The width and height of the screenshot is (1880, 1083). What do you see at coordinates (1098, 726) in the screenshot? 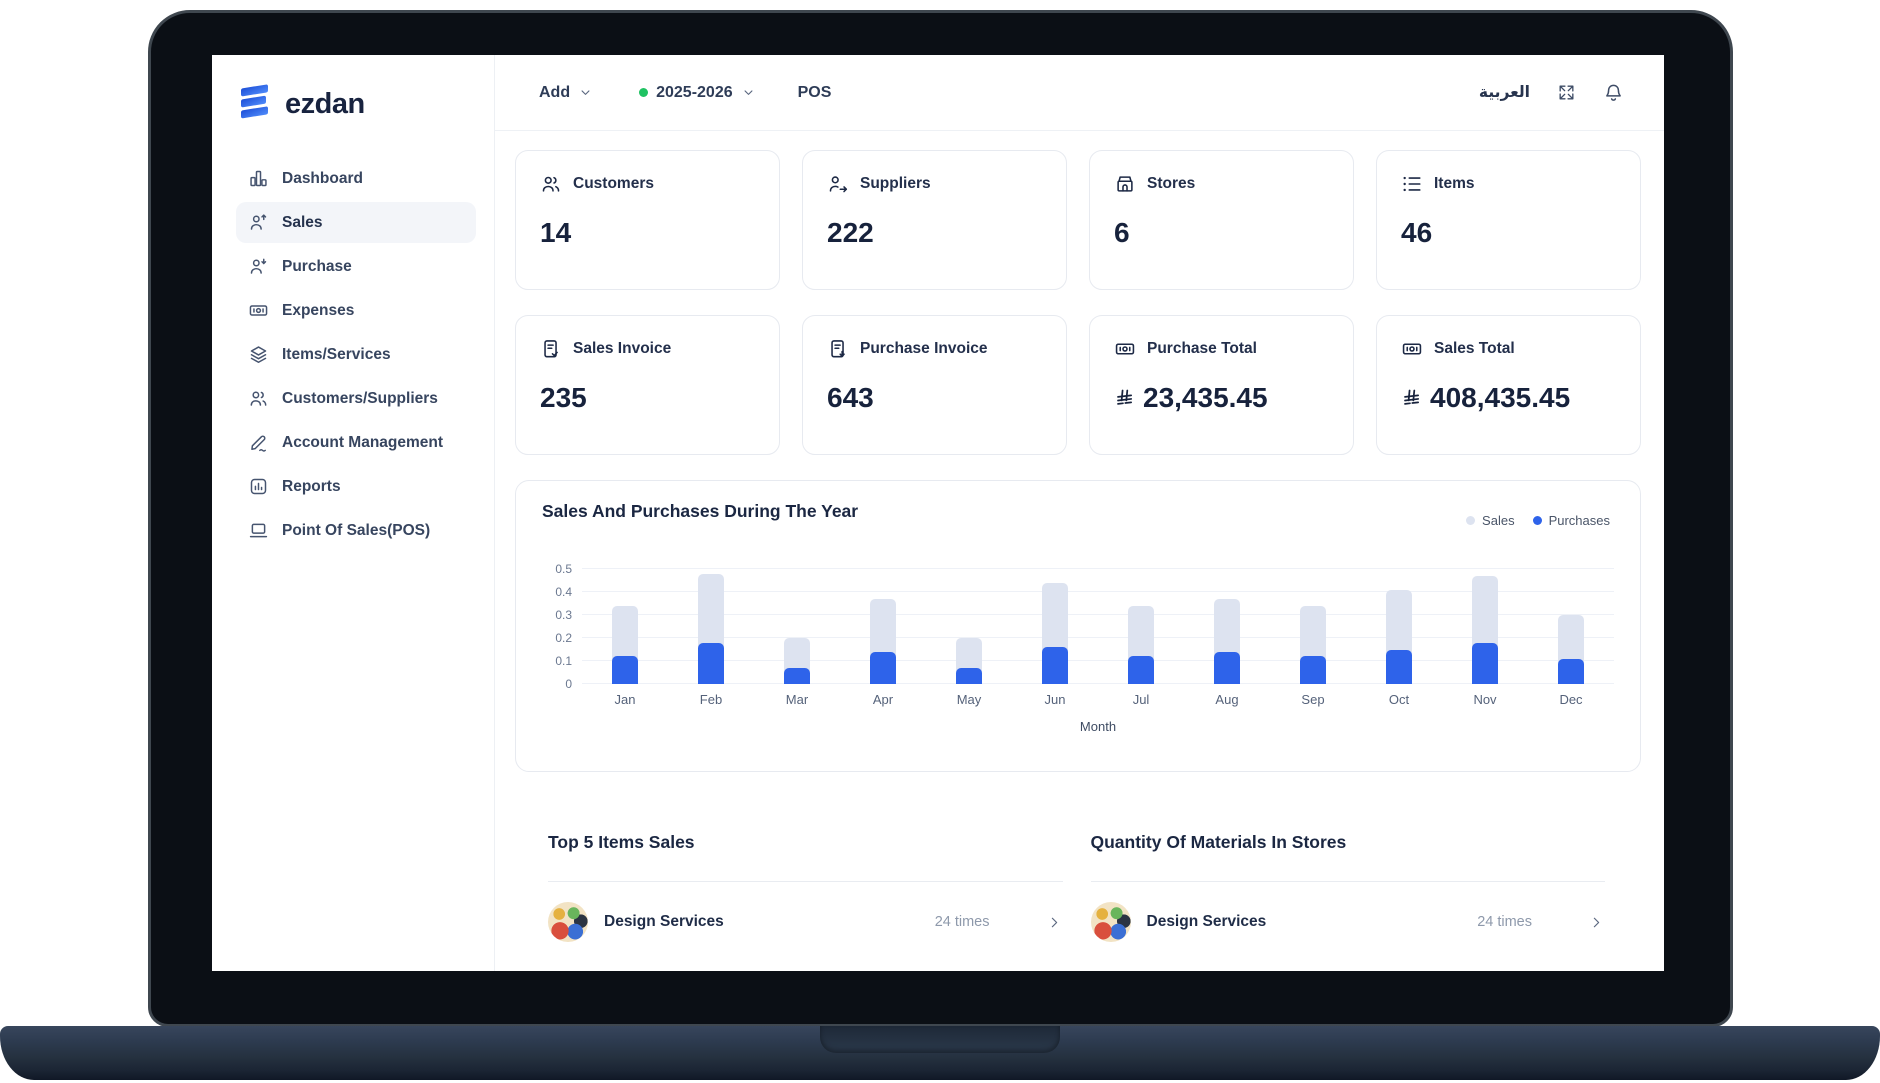
I see `chart-x-axis-title: Month` at bounding box center [1098, 726].